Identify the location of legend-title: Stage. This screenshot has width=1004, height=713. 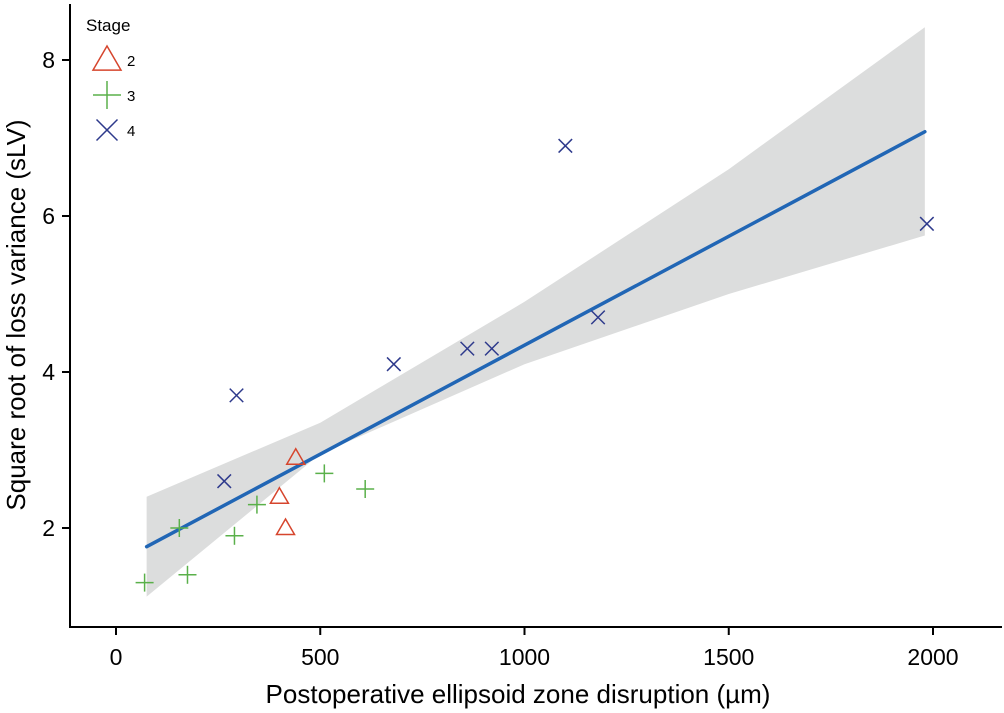
(108, 25).